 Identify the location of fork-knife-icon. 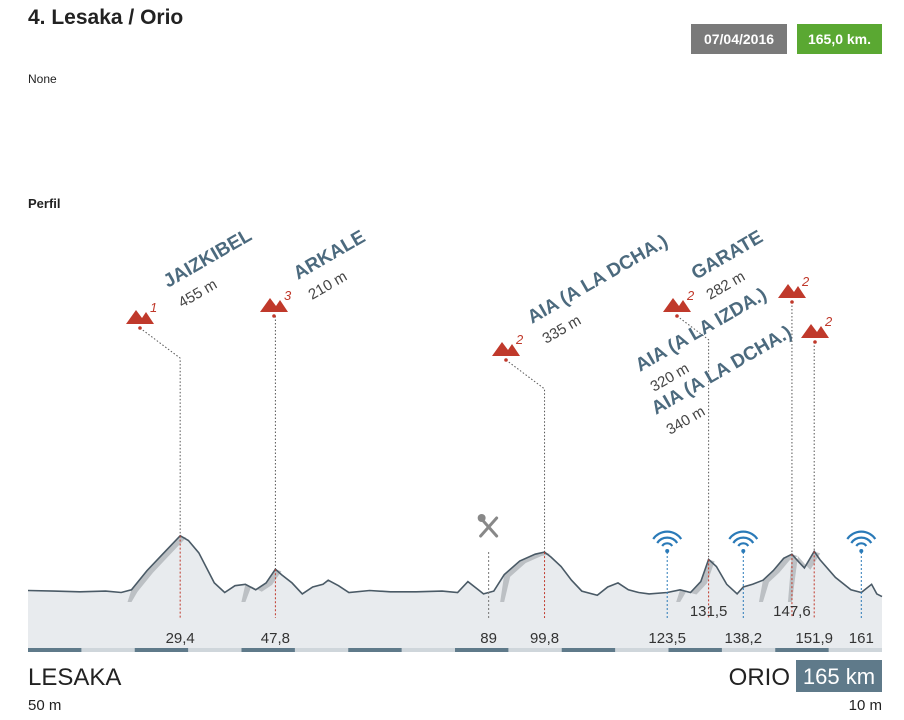
(488, 526).